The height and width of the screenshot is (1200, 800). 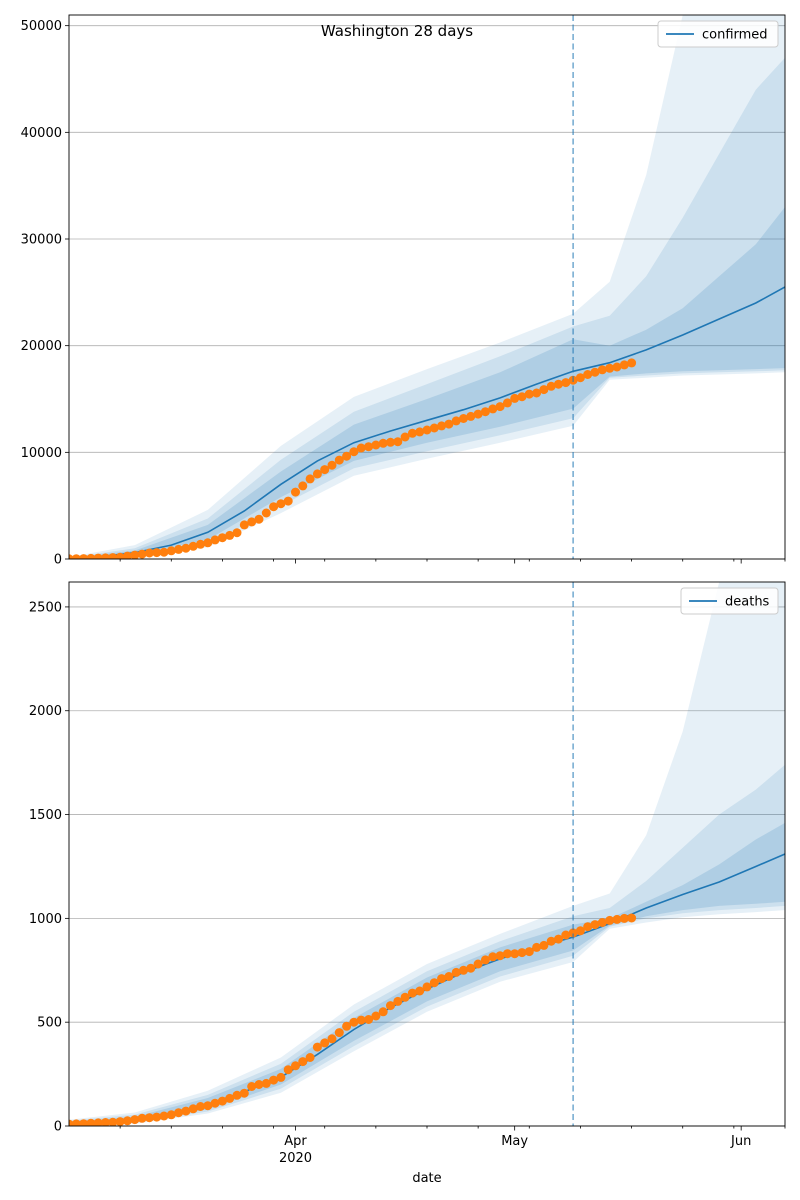 I want to click on y-tick-label: 0, so click(x=58, y=1127).